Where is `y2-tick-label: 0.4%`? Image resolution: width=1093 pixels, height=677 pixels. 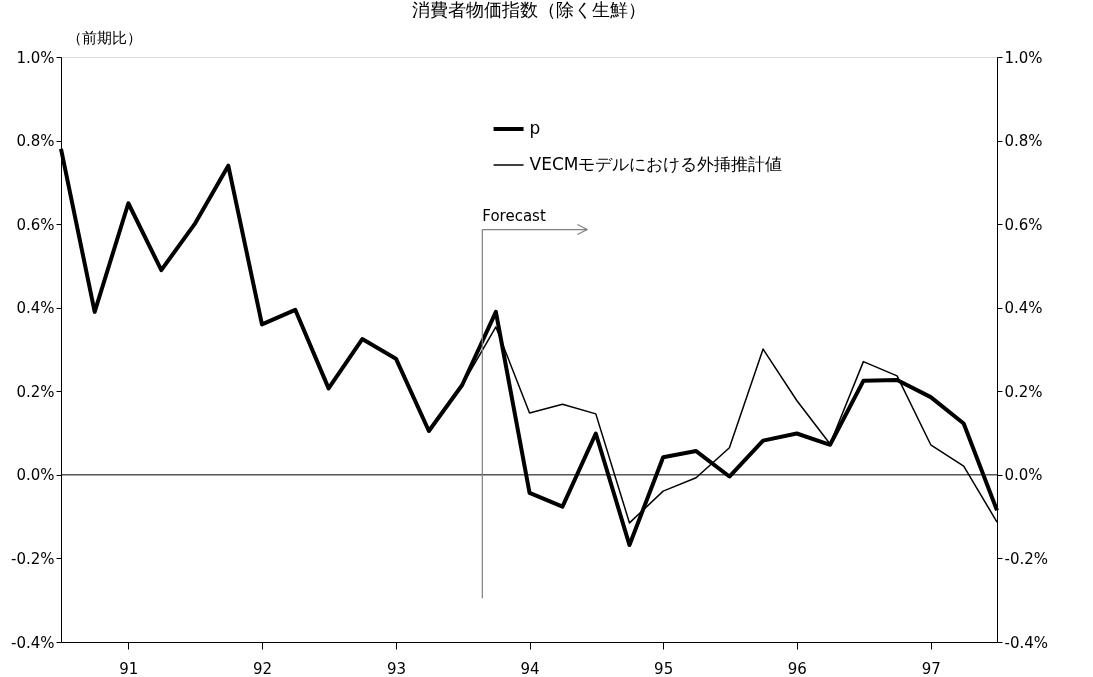
y2-tick-label: 0.4% is located at coordinates (1023, 308).